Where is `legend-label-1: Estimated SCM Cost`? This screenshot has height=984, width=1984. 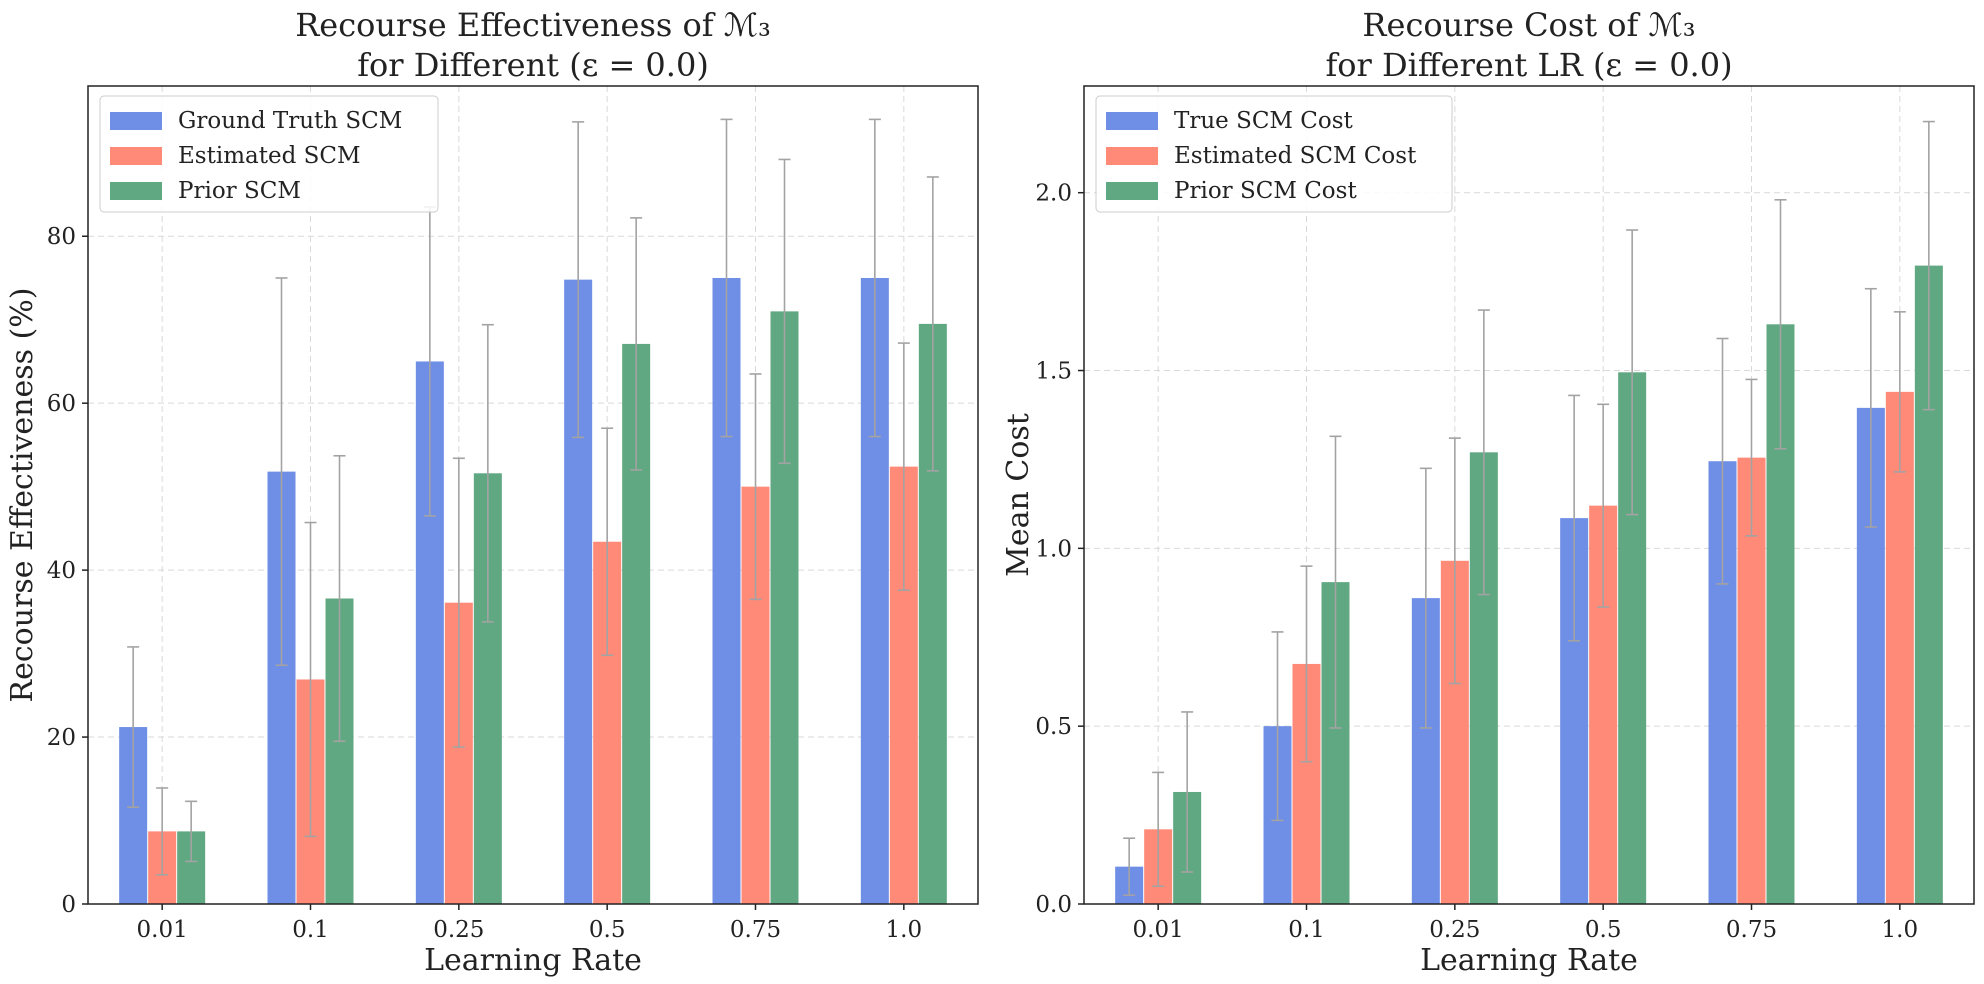 legend-label-1: Estimated SCM Cost is located at coordinates (1295, 156).